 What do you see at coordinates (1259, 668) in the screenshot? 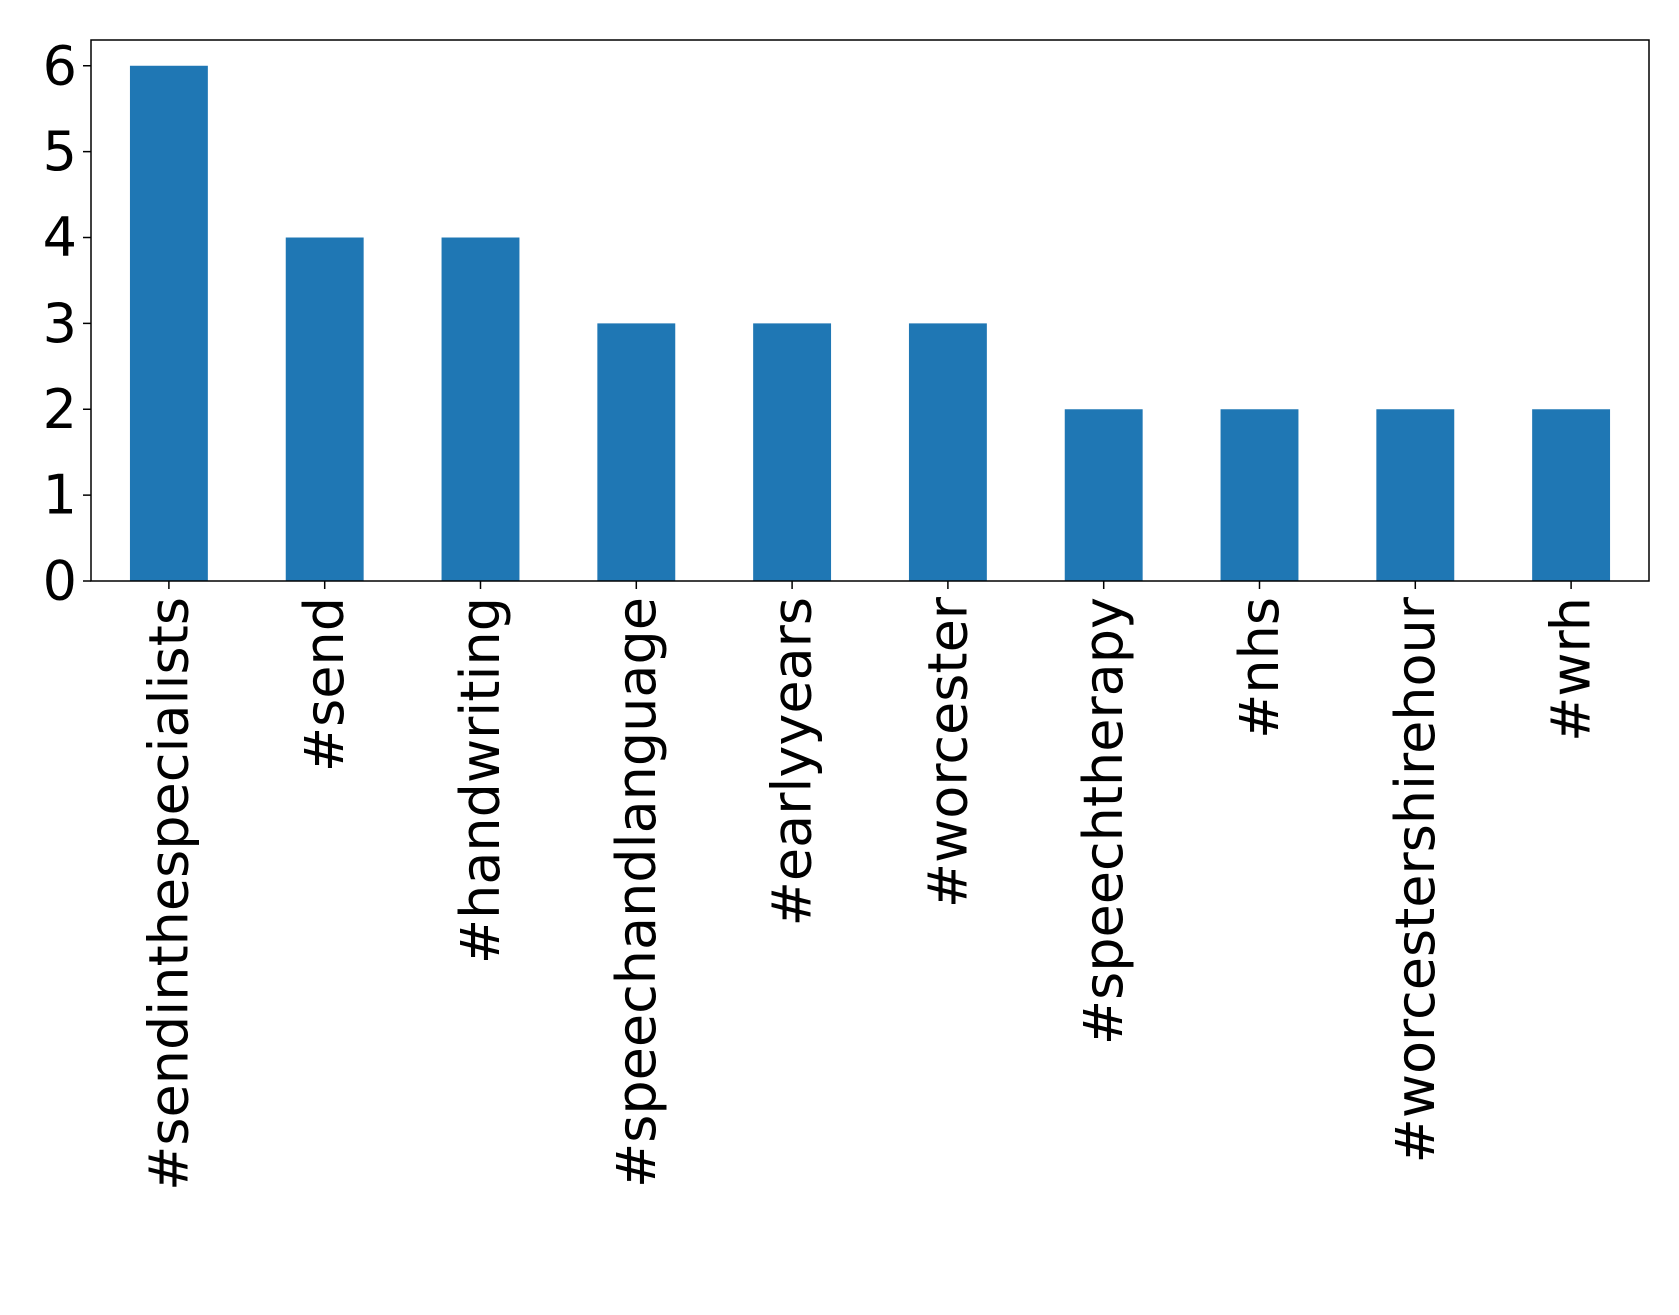
I see `x-tick-label: #nhs` at bounding box center [1259, 668].